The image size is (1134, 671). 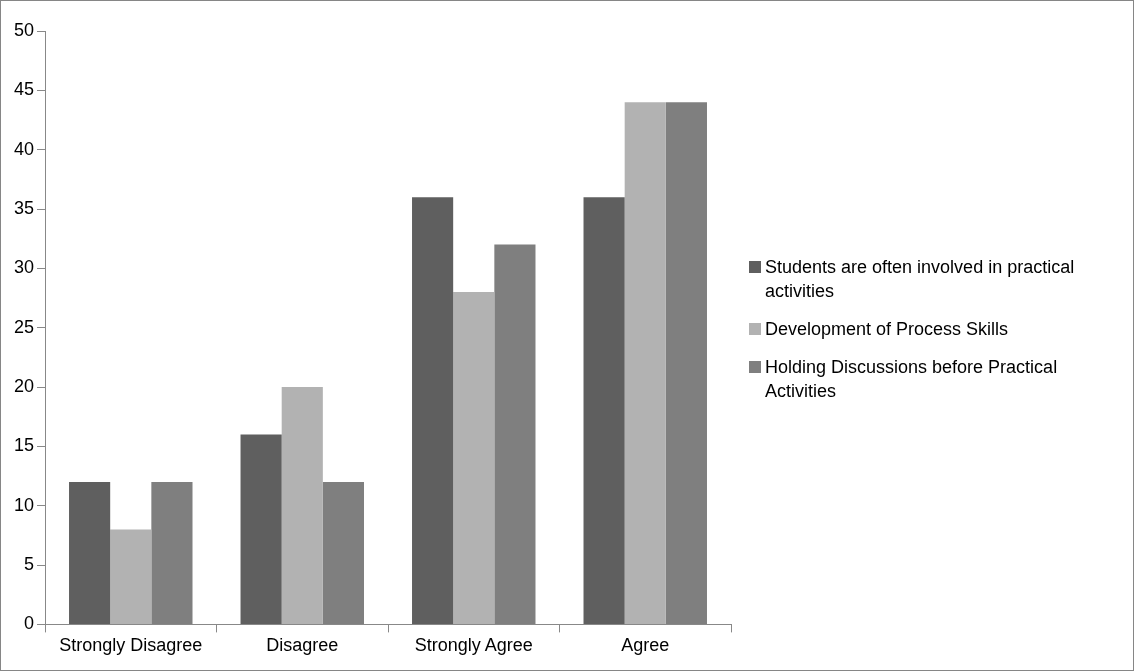 What do you see at coordinates (24, 326) in the screenshot?
I see `y-tick-label: 25` at bounding box center [24, 326].